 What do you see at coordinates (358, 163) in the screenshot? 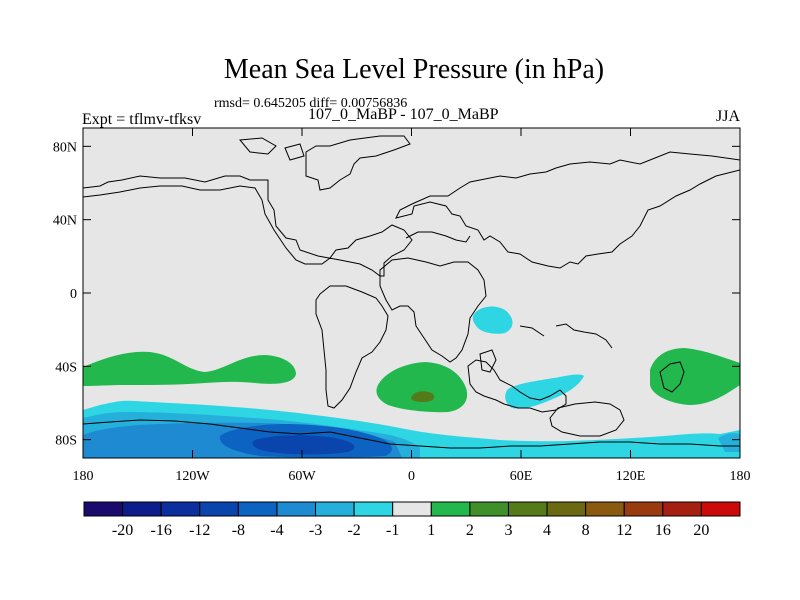
I see `coastline-greenland` at bounding box center [358, 163].